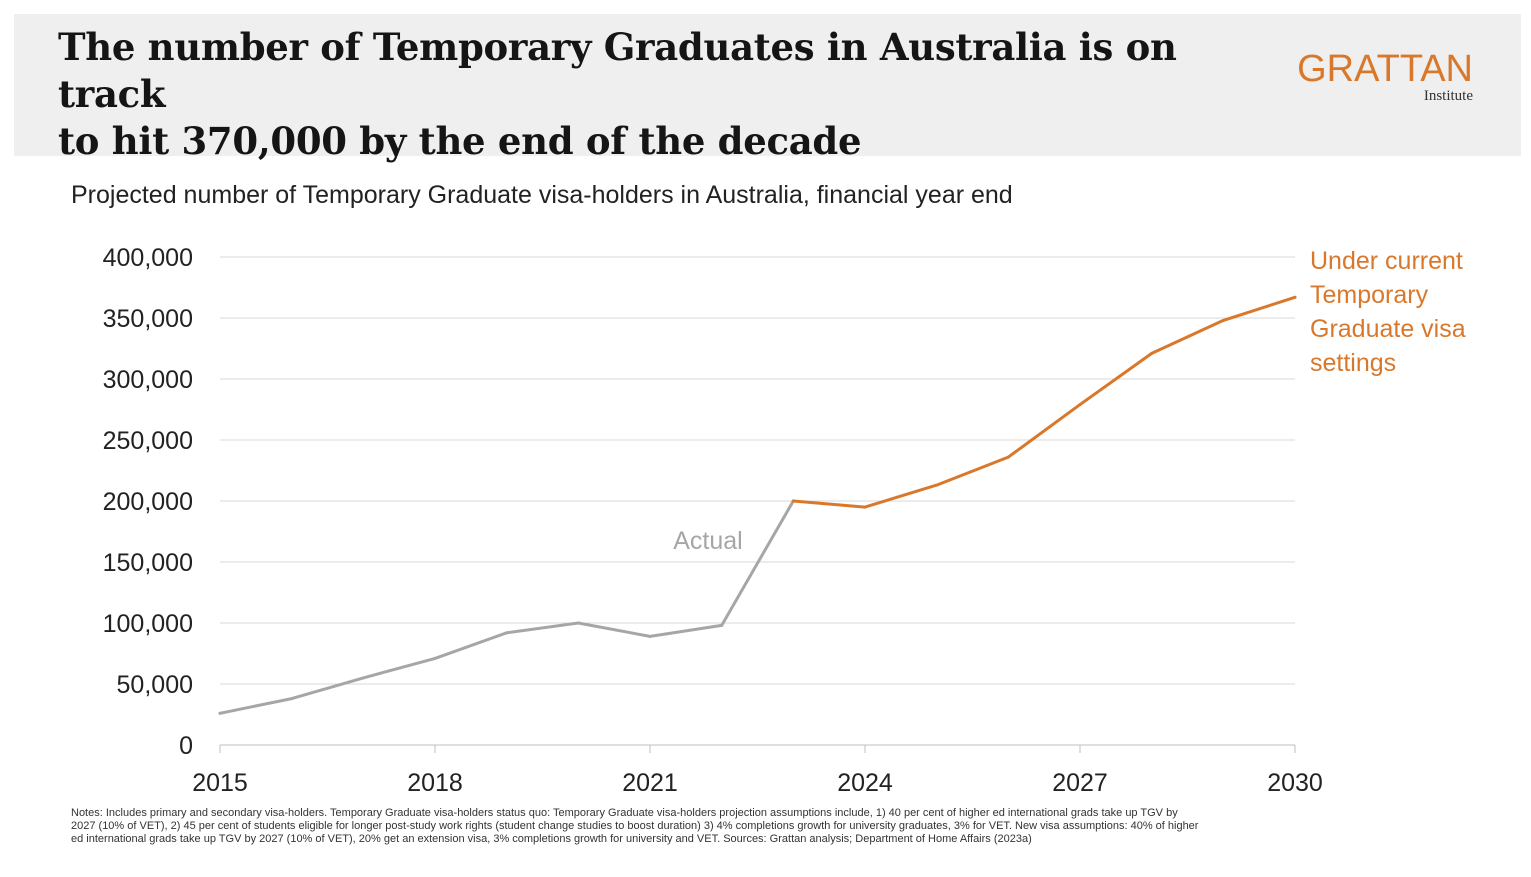 This screenshot has height=877, width=1531. What do you see at coordinates (148, 319) in the screenshot?
I see `y-tick-label: 350,000` at bounding box center [148, 319].